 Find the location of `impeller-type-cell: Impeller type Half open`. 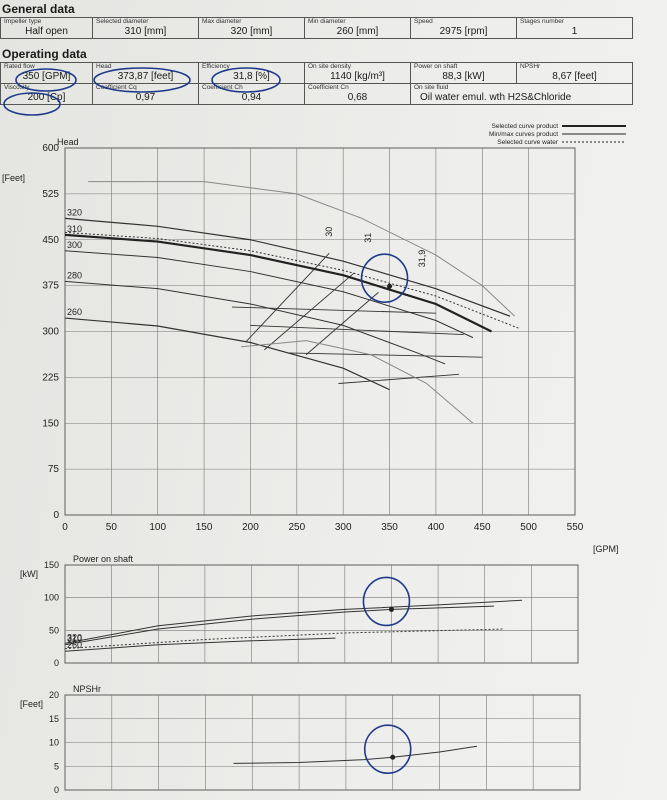

impeller-type-cell: Impeller type Half open is located at coordinates (46, 28).